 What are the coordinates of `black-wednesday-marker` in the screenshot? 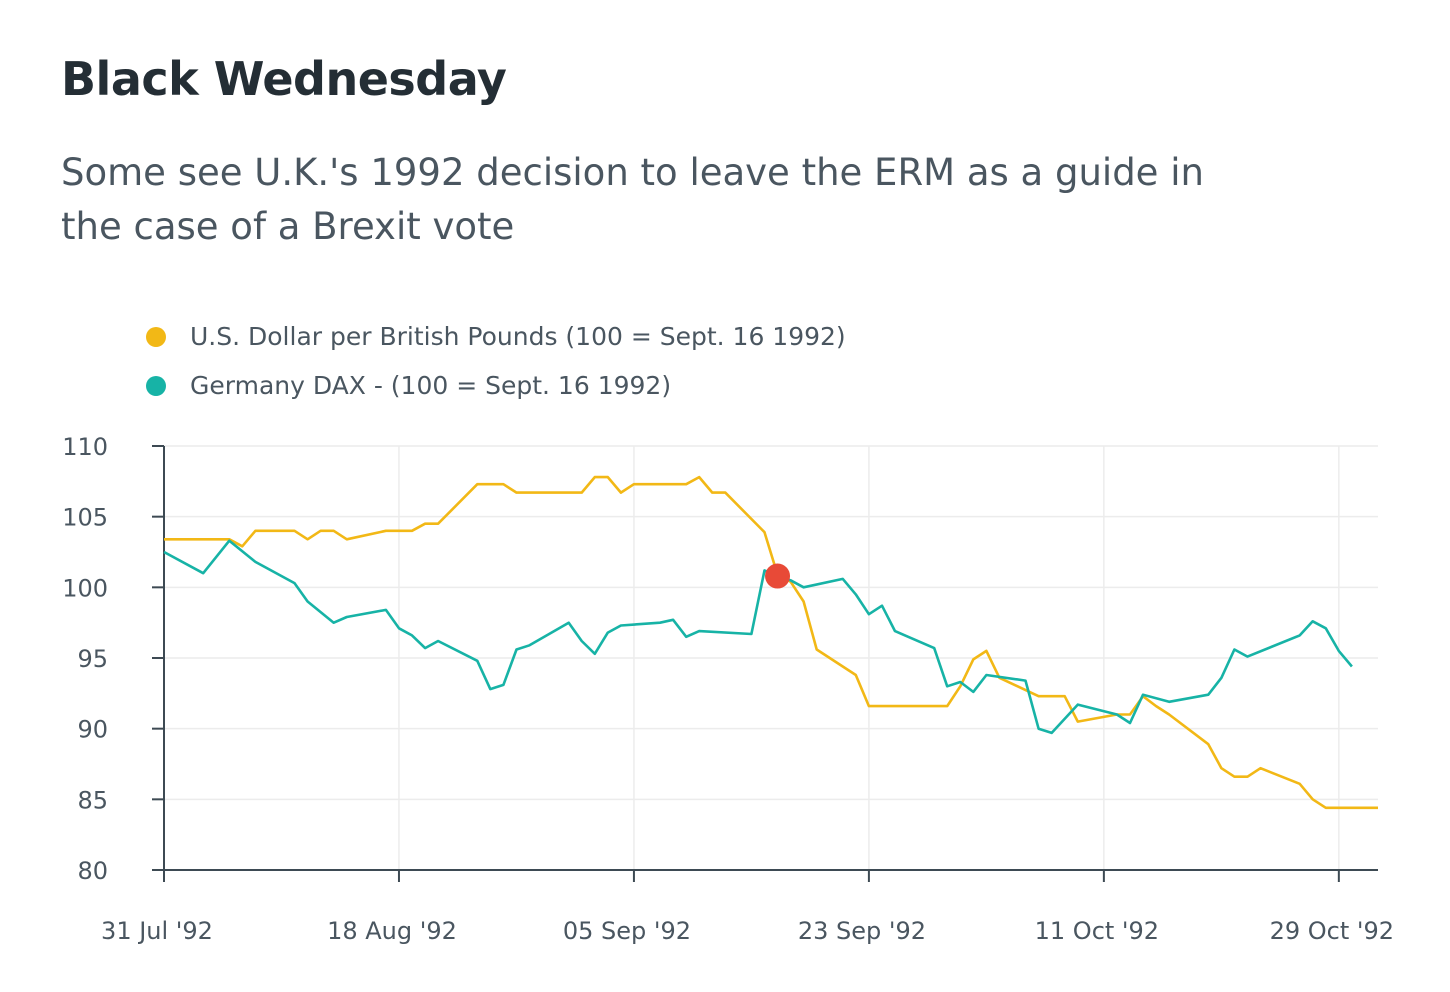 It's located at (778, 576).